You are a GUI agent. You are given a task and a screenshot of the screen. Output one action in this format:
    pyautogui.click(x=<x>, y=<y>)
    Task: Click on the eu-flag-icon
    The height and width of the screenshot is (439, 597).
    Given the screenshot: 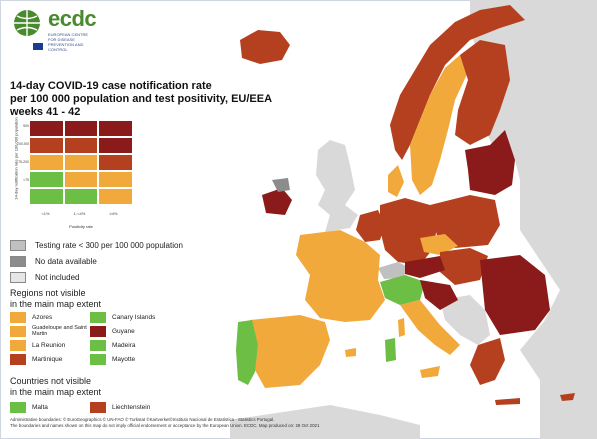 What is the action you would take?
    pyautogui.click(x=38, y=46)
    